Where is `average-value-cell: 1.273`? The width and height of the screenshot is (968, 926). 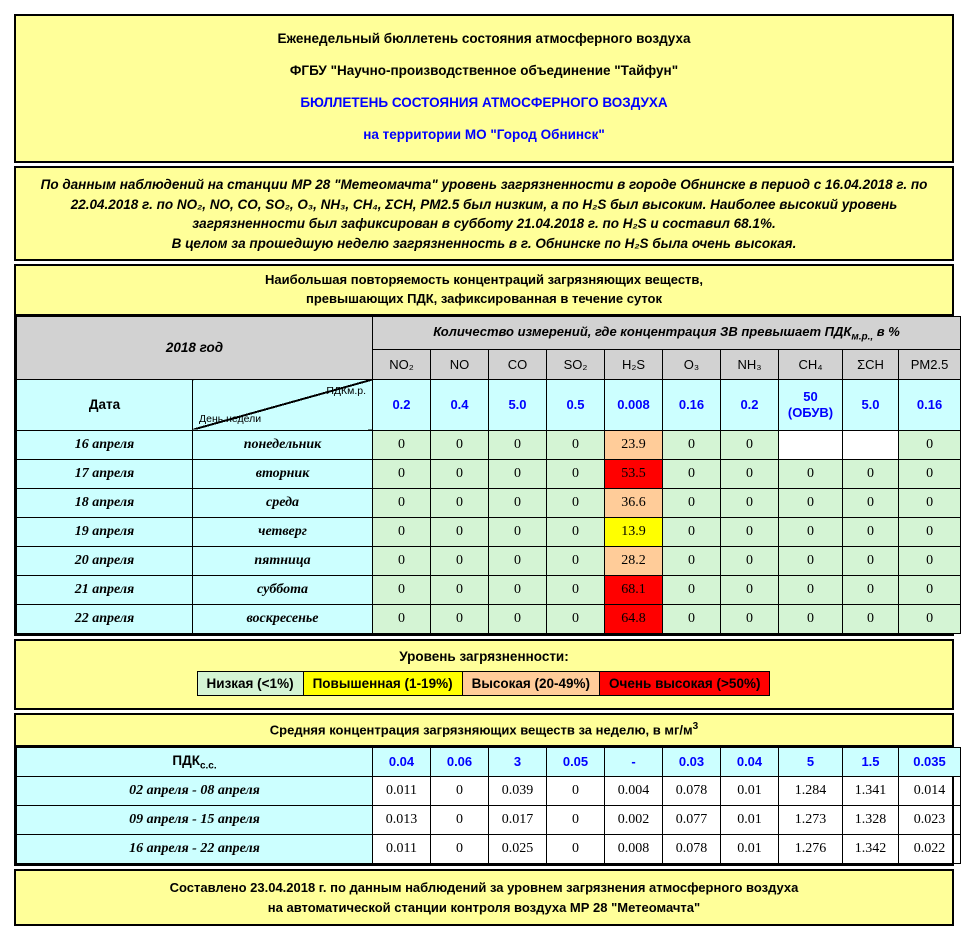 average-value-cell: 1.273 is located at coordinates (810, 820).